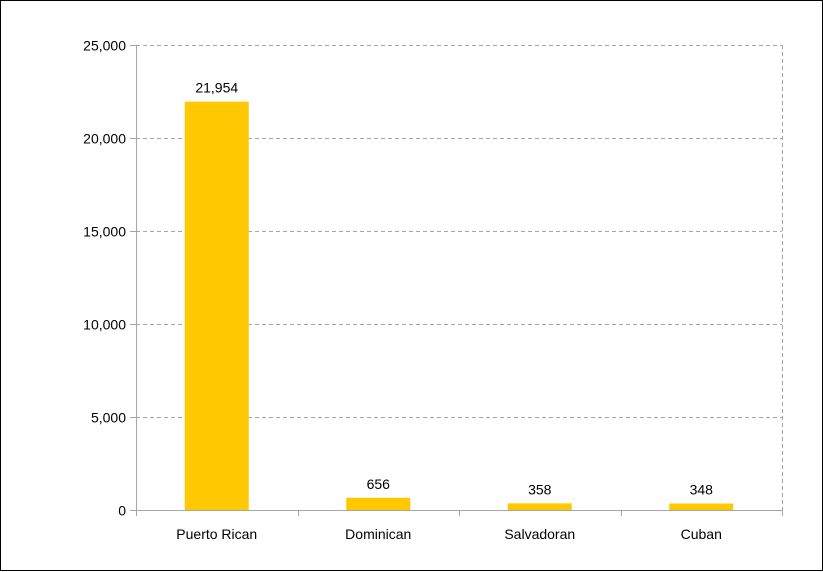 This screenshot has width=823, height=572. I want to click on data-label: 358, so click(540, 489).